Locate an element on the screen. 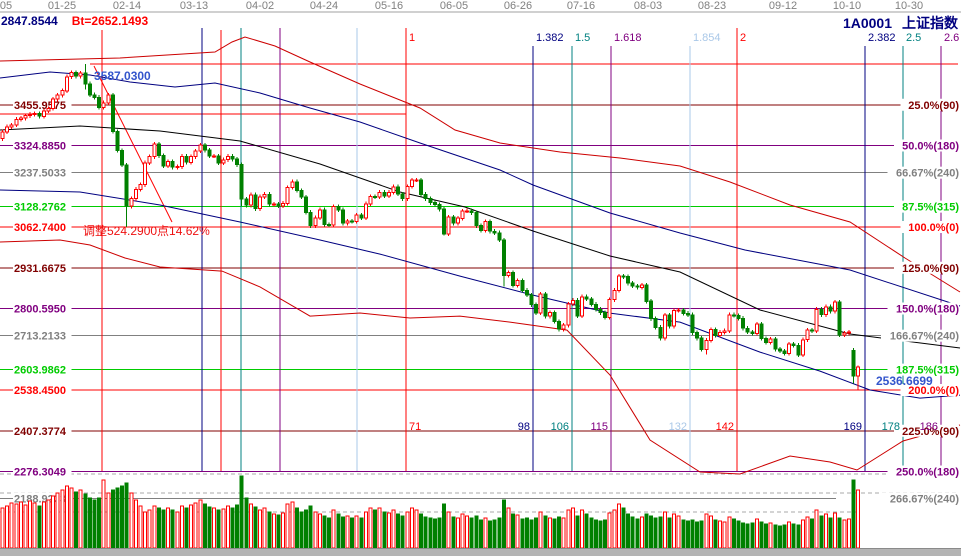 This screenshot has width=961, height=556. label-backing is located at coordinates (929, 227).